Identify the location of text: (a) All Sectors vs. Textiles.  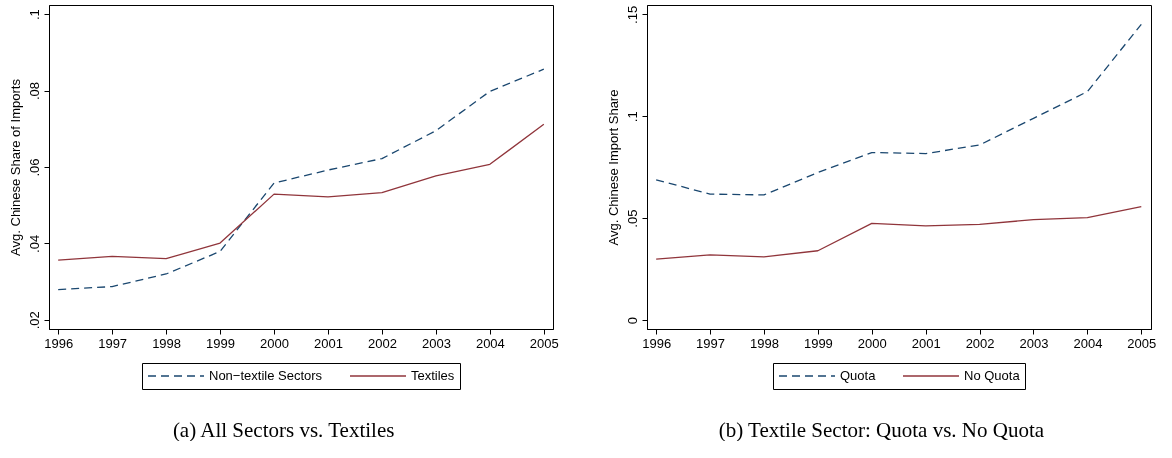
(283, 429).